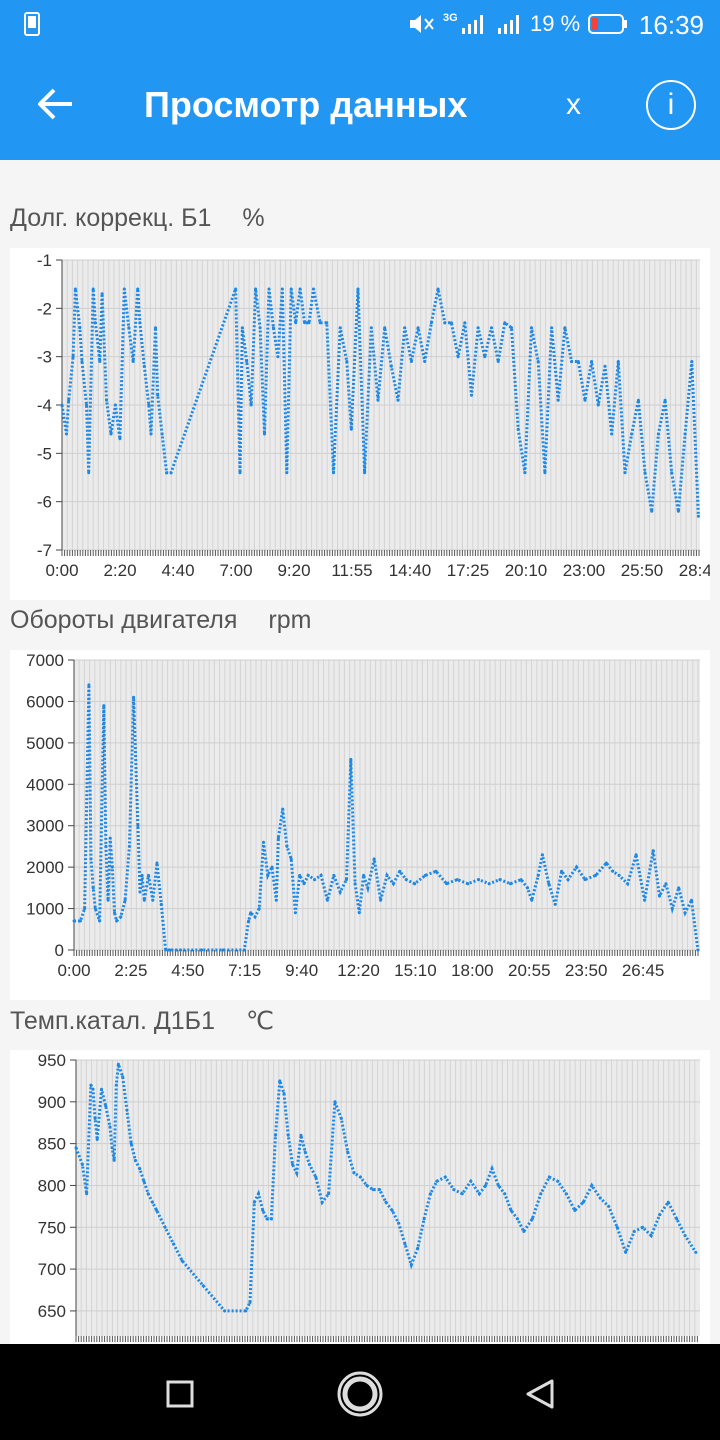 Image resolution: width=720 pixels, height=1440 pixels. I want to click on x-tick-label: 11:55, so click(351, 570).